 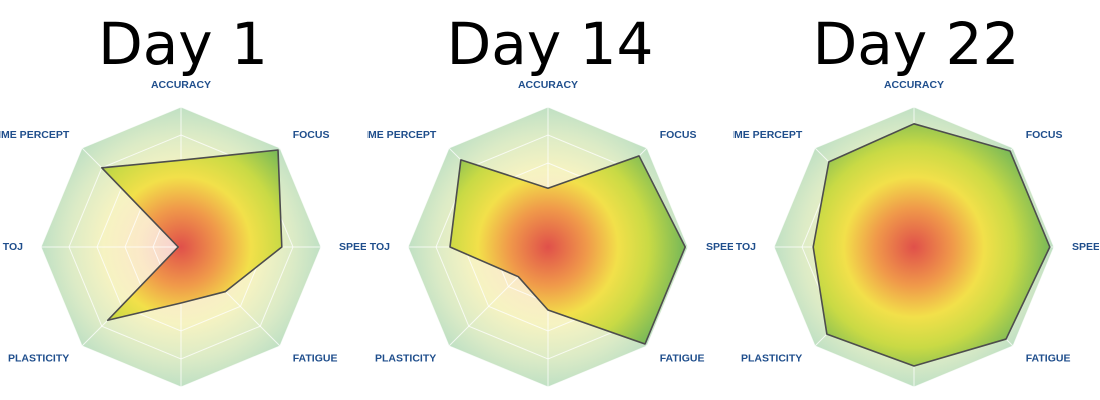 What do you see at coordinates (183, 44) in the screenshot?
I see `chart-title: Day 1` at bounding box center [183, 44].